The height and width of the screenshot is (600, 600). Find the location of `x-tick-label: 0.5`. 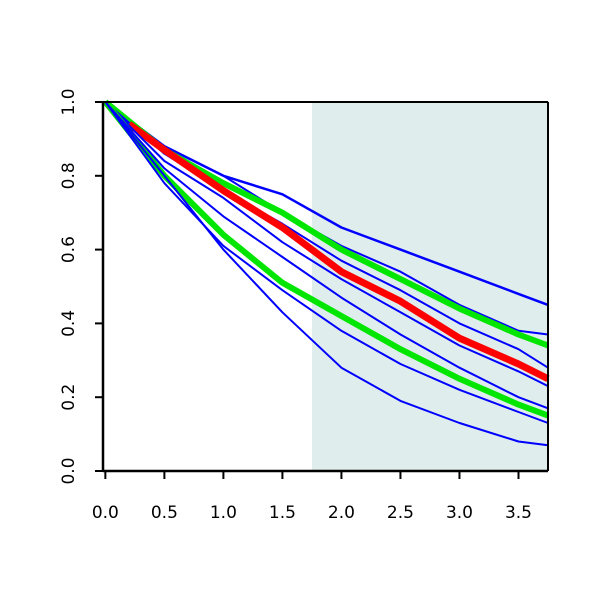

x-tick-label: 0.5 is located at coordinates (164, 513).